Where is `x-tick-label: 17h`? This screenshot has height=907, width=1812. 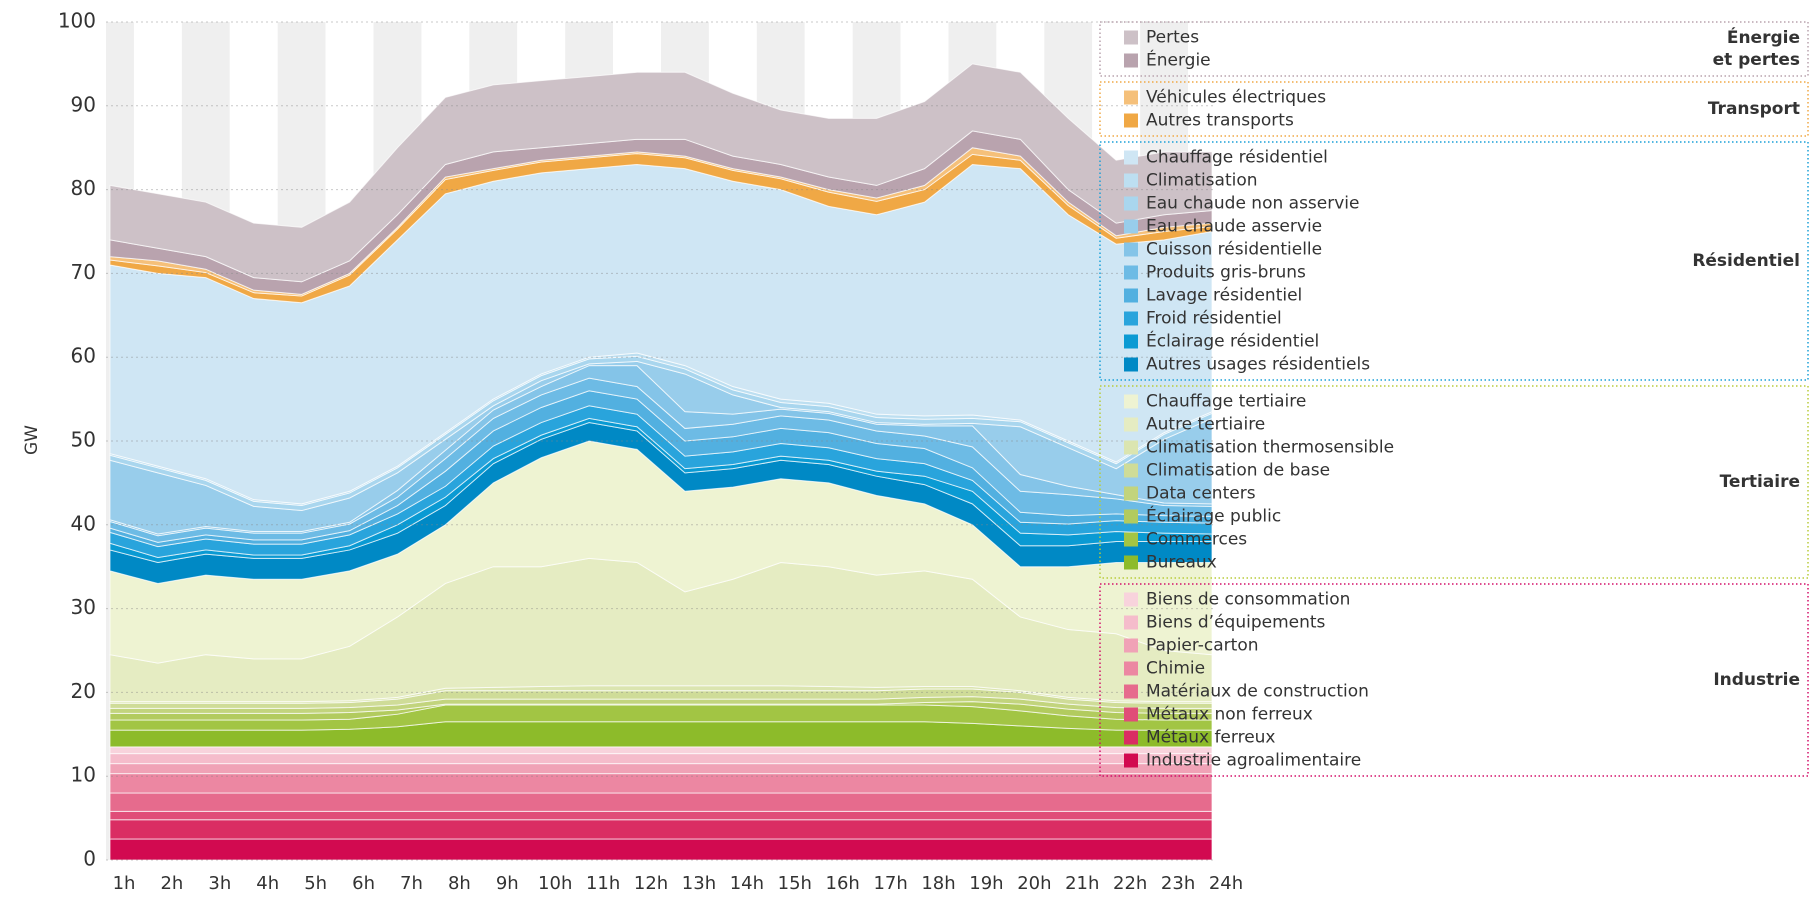
x-tick-label: 17h is located at coordinates (890, 883).